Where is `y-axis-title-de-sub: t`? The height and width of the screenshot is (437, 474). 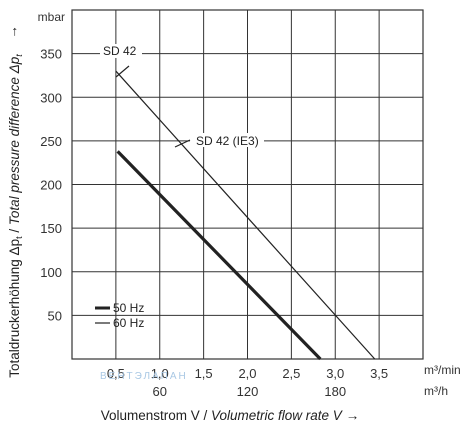 y-axis-title-de-sub: t is located at coordinates (19, 237).